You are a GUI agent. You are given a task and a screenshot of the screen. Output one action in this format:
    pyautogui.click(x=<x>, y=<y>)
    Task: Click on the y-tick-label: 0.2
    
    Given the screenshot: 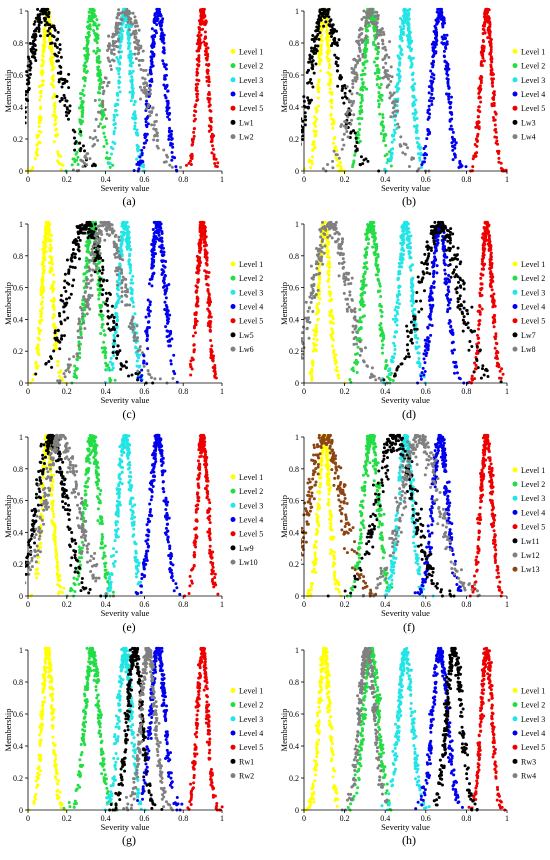 What is the action you would take?
    pyautogui.click(x=294, y=139)
    